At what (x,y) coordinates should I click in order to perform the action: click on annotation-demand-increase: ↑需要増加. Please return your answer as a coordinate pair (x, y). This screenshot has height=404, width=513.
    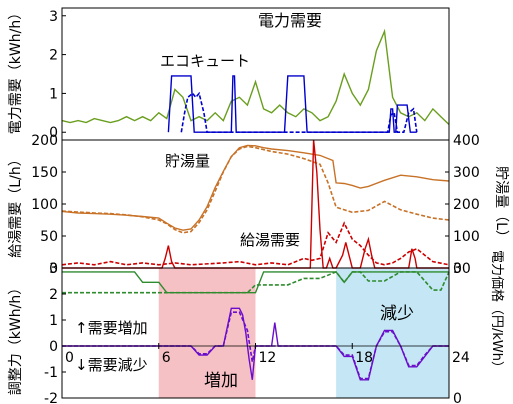
    Looking at the image, I should click on (111, 328).